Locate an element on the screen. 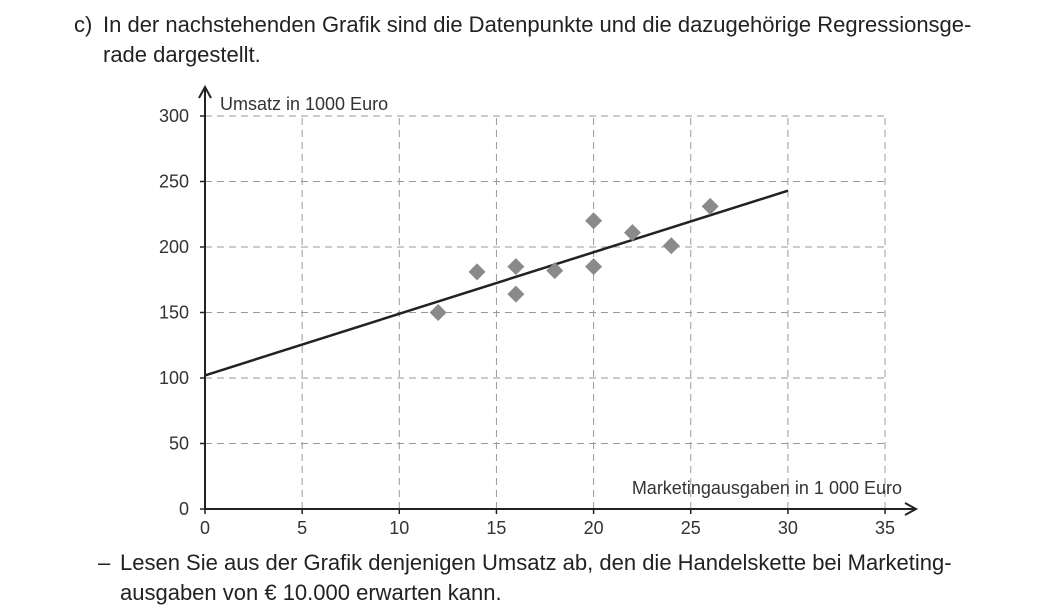  x-tick-label: 15 is located at coordinates (496, 528).